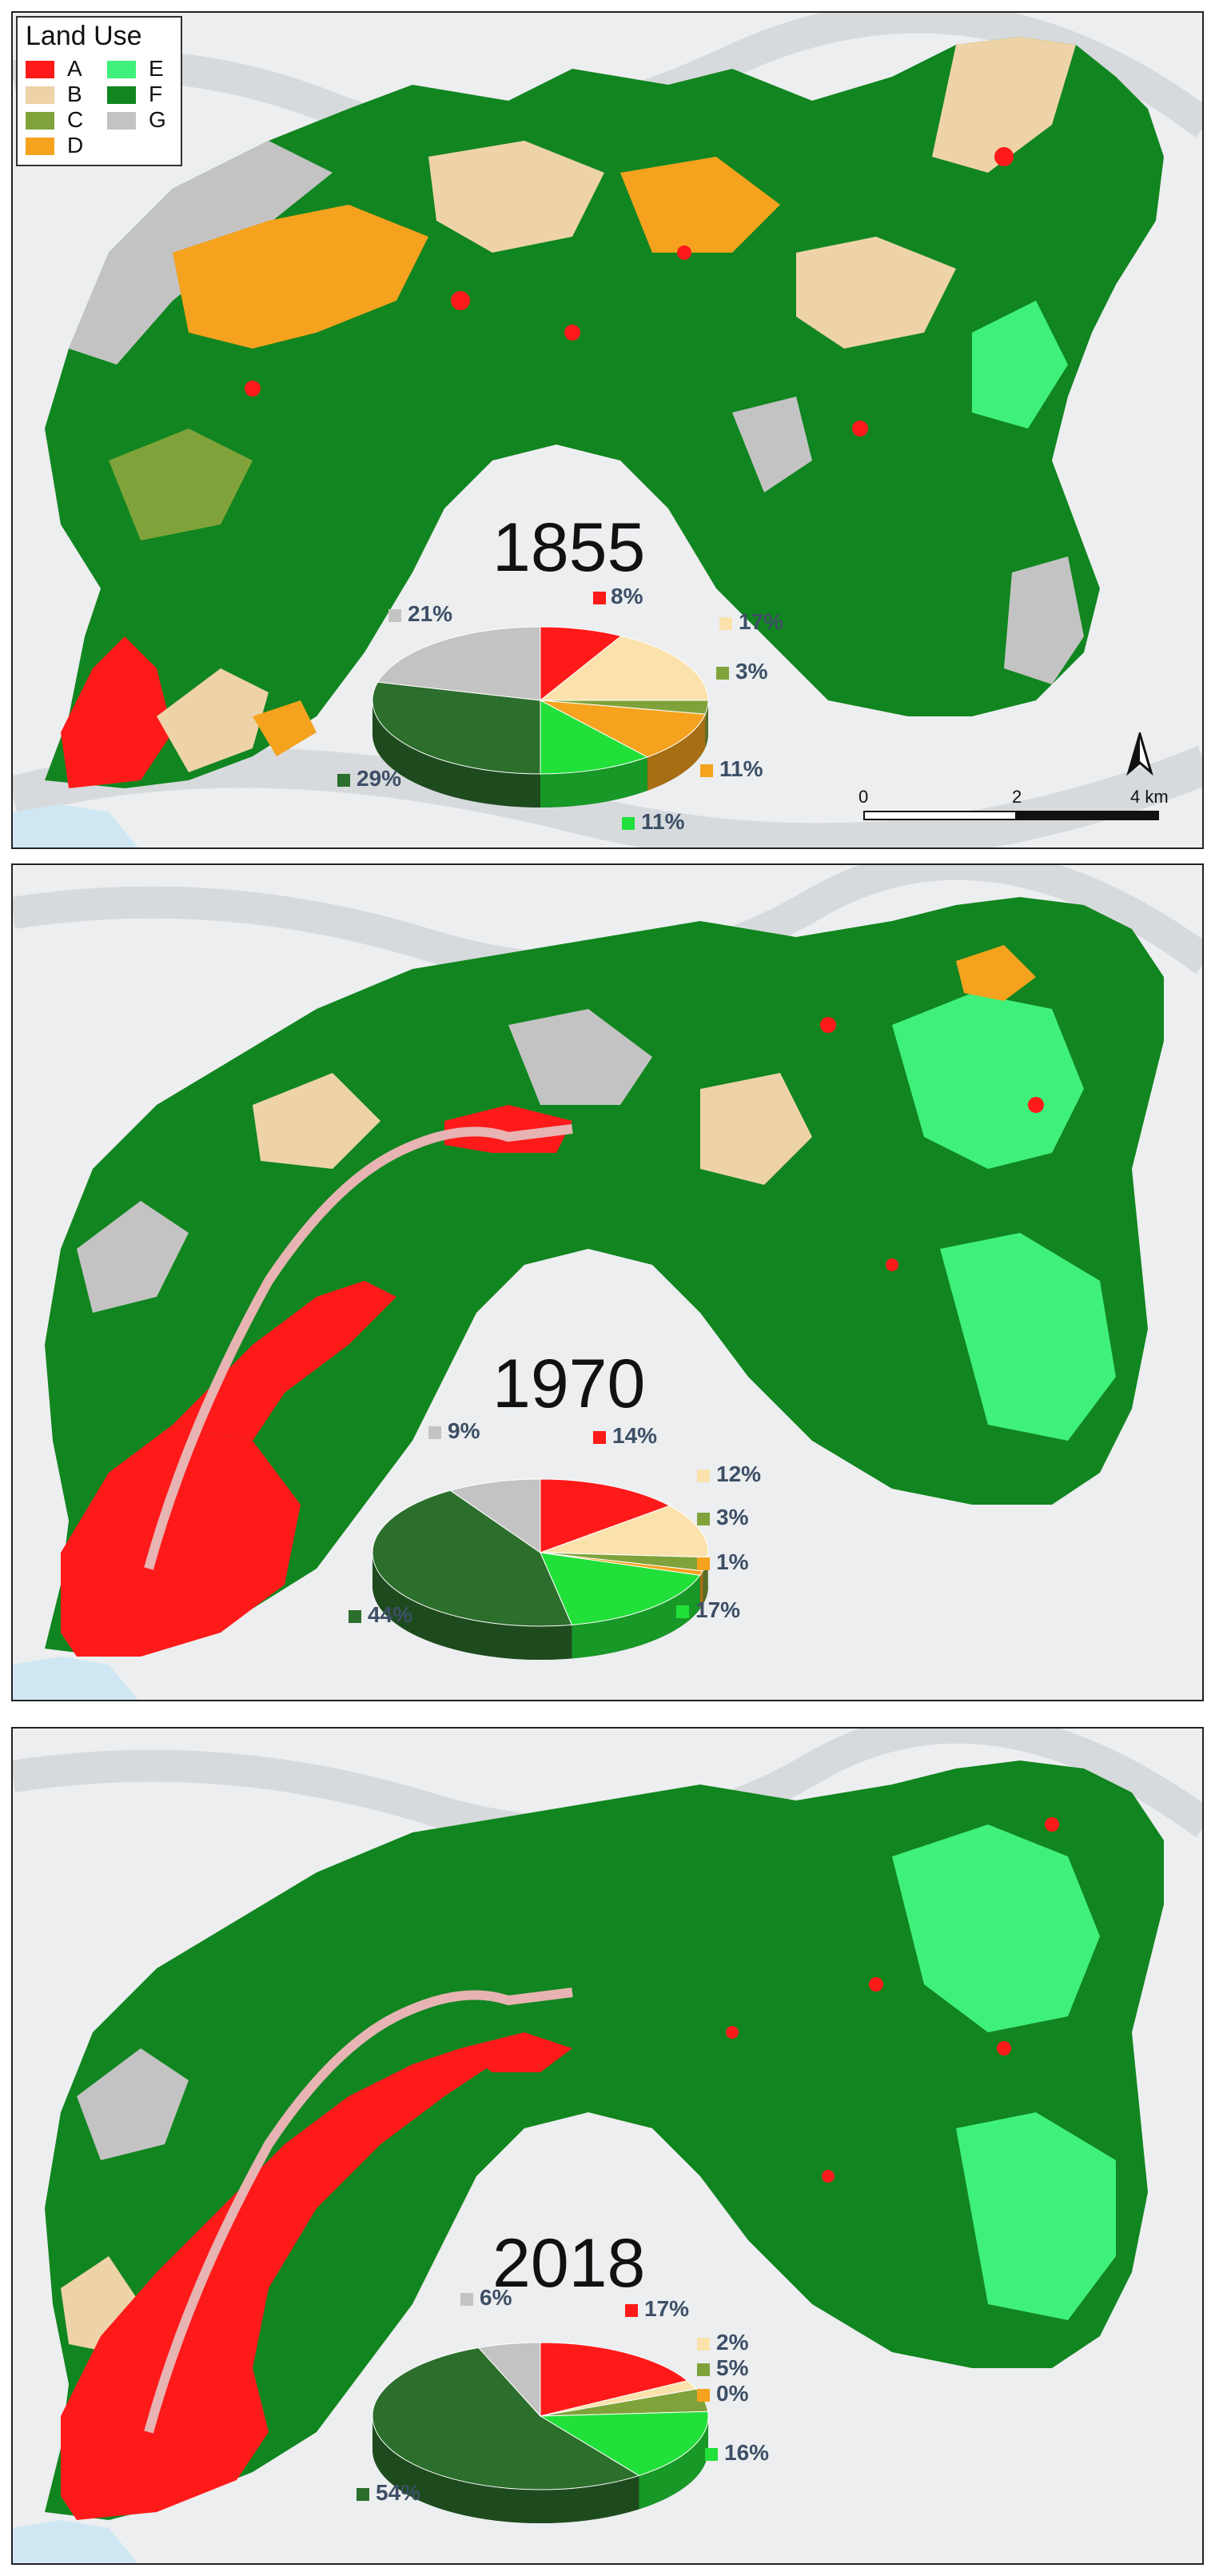 Image resolution: width=1215 pixels, height=2576 pixels. Describe the element at coordinates (701, 1590) in the screenshot. I see `pie-side-d` at that location.